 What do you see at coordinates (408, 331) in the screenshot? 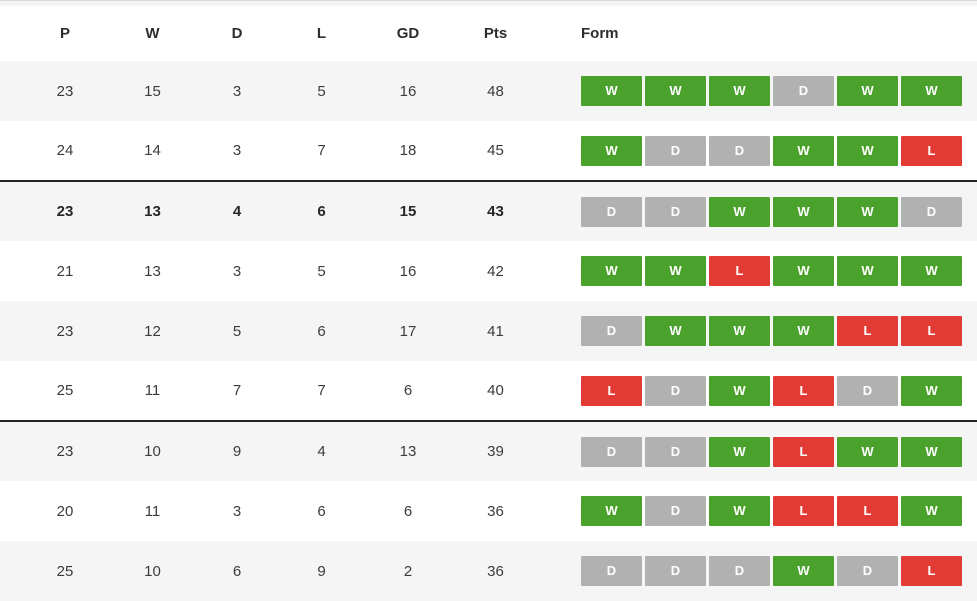
I see `cell-goal-difference: 17` at bounding box center [408, 331].